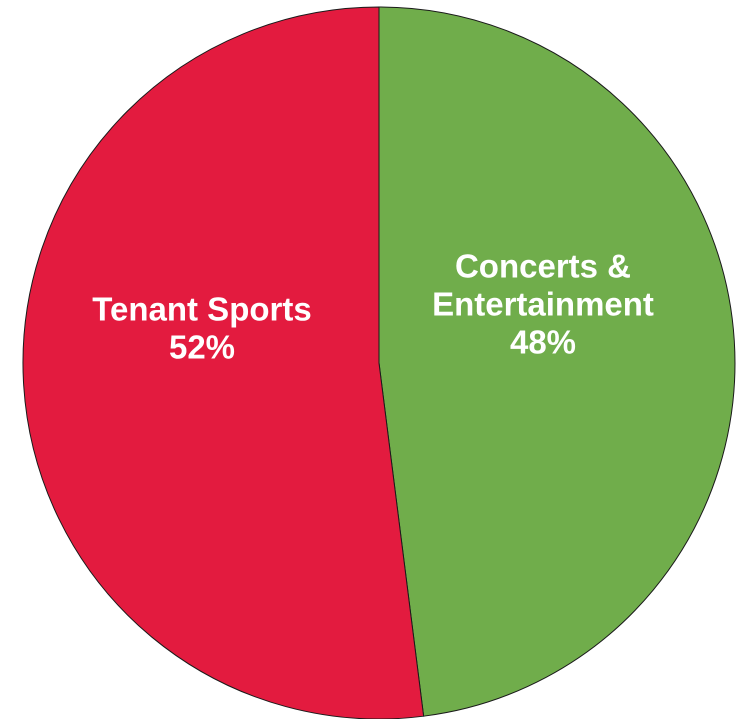  I want to click on slice-category-label-1: Concerts &, so click(543, 266).